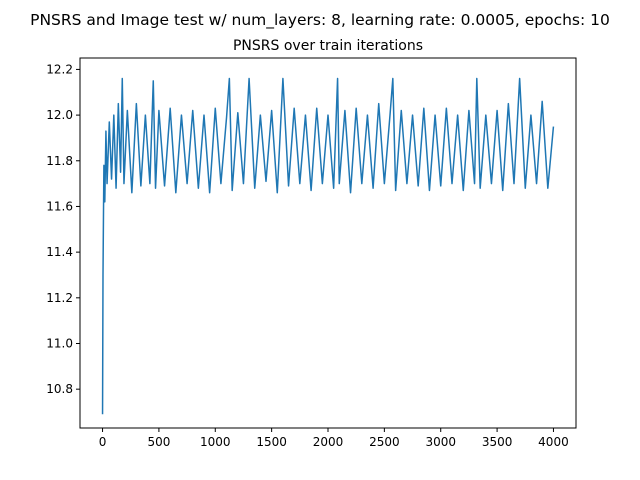  What do you see at coordinates (63, 229) in the screenshot?
I see `y-axis: 10.8 11.0 11.2 11.4 11.6 11.8 12.0 12.2` at bounding box center [63, 229].